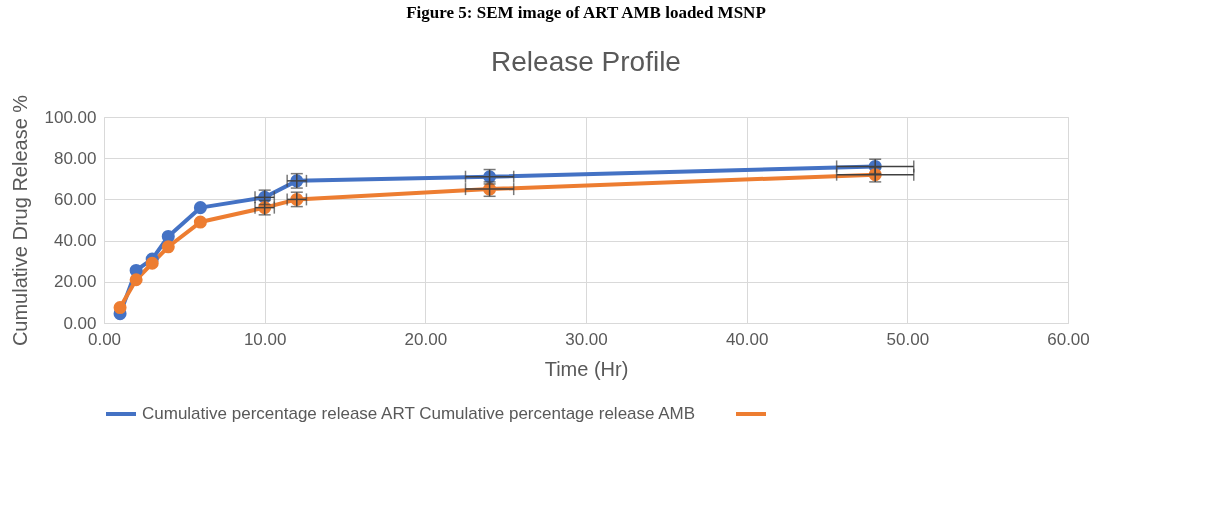  What do you see at coordinates (908, 339) in the screenshot?
I see `x-tick-label: 50.00` at bounding box center [908, 339].